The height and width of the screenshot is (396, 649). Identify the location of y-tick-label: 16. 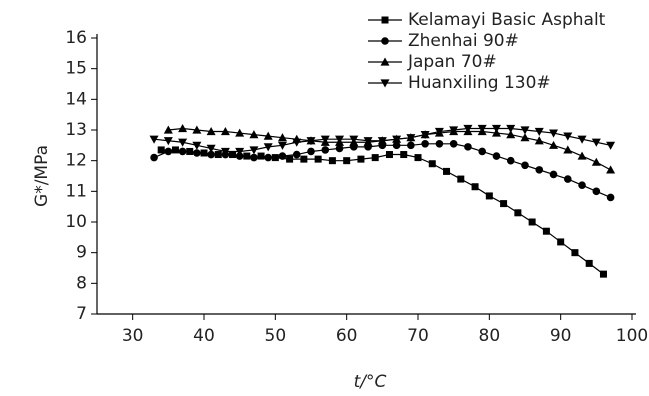
(76, 38).